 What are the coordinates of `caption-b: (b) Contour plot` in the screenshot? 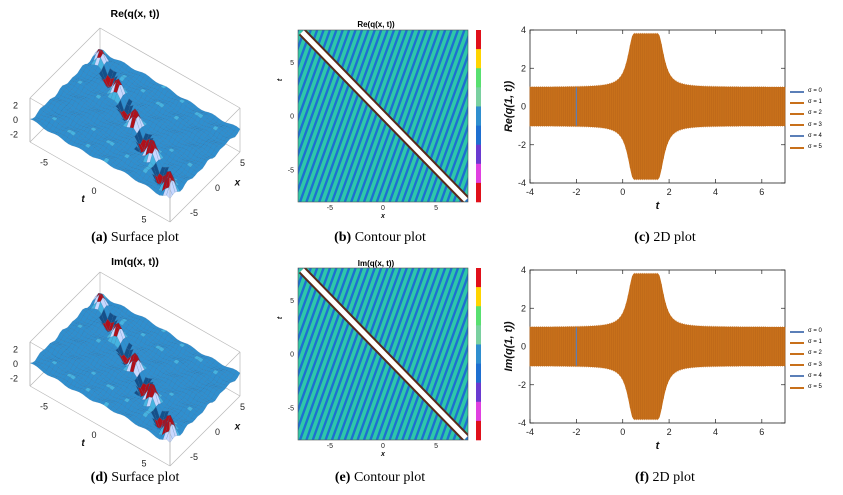 It's located at (380, 238).